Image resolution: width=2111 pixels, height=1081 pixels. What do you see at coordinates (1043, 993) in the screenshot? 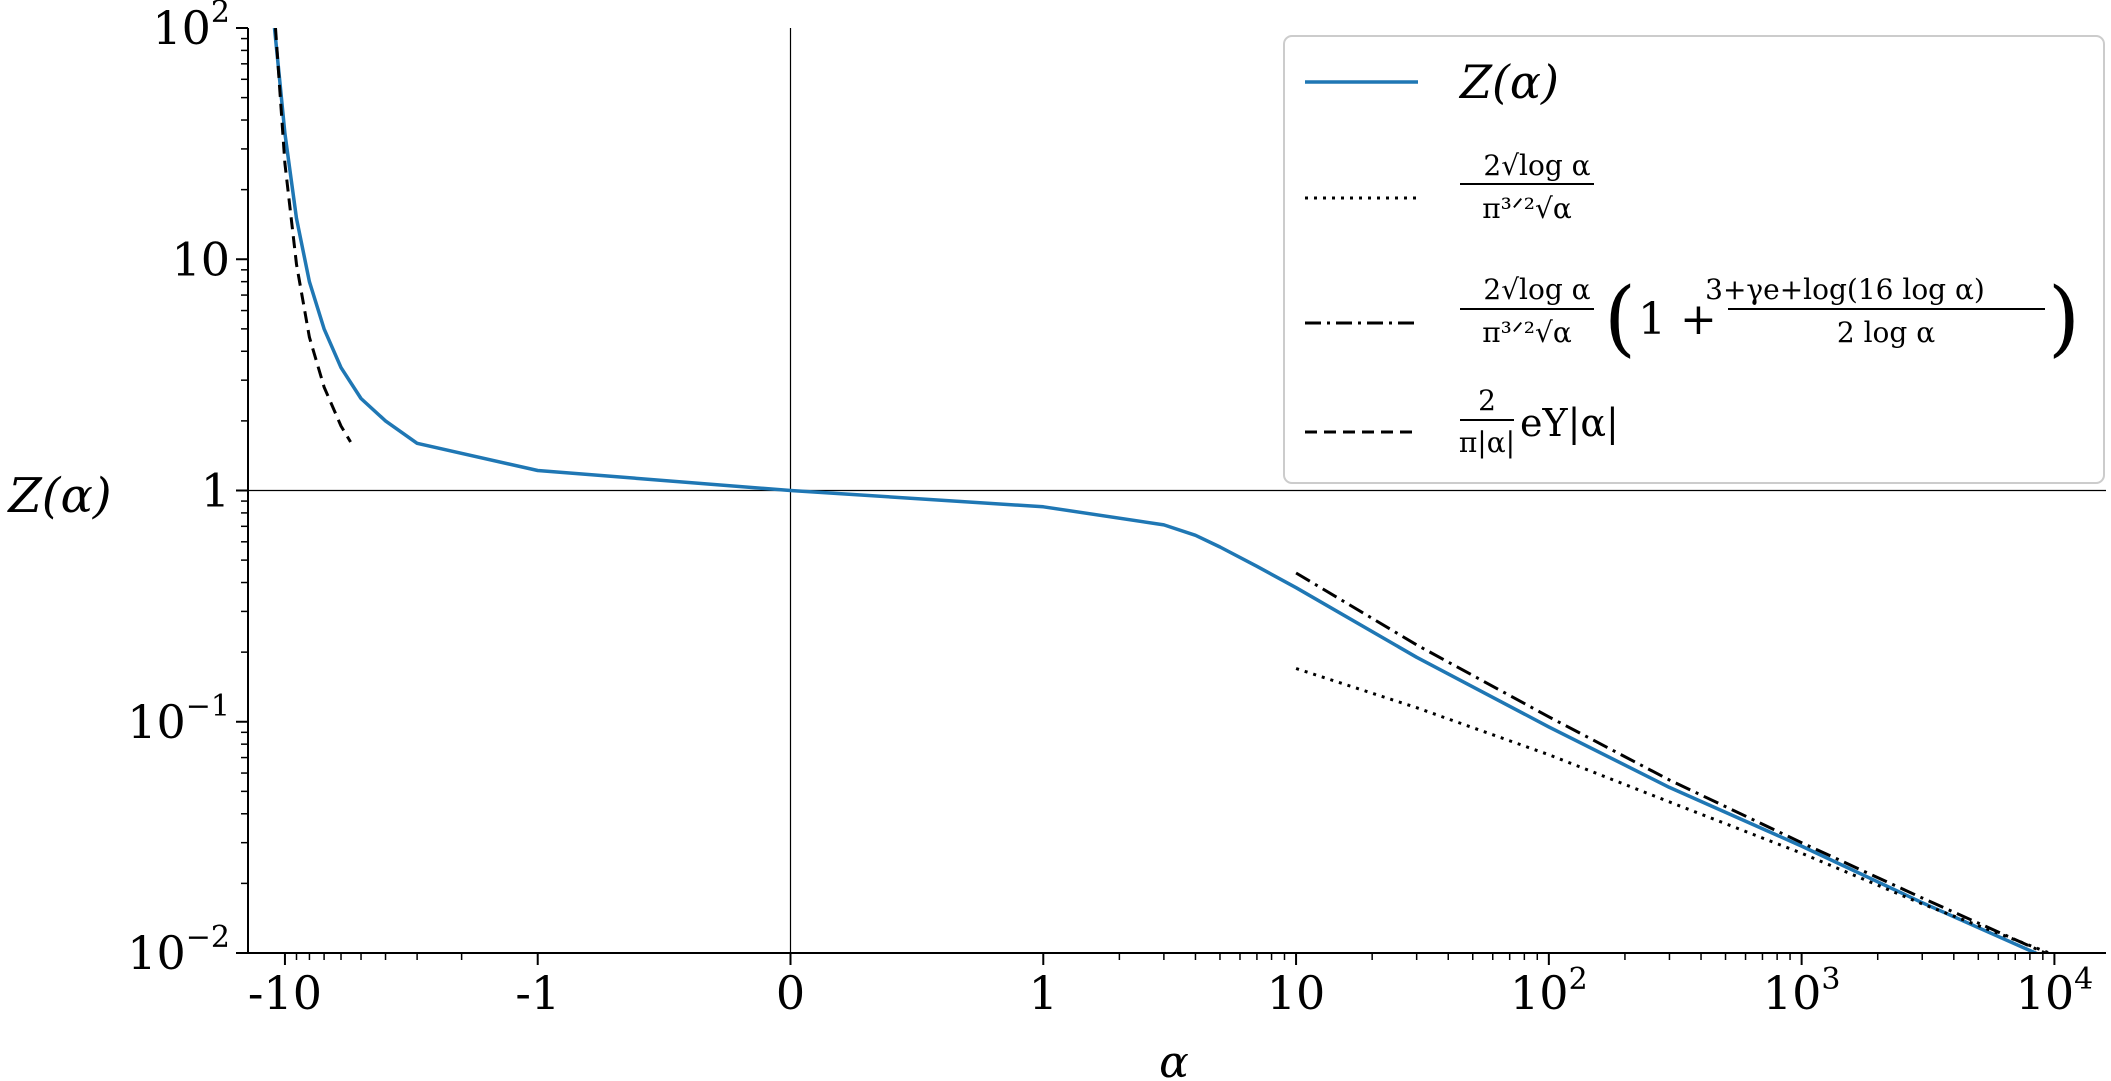
I see `x-tick-label-3: 1` at bounding box center [1043, 993].